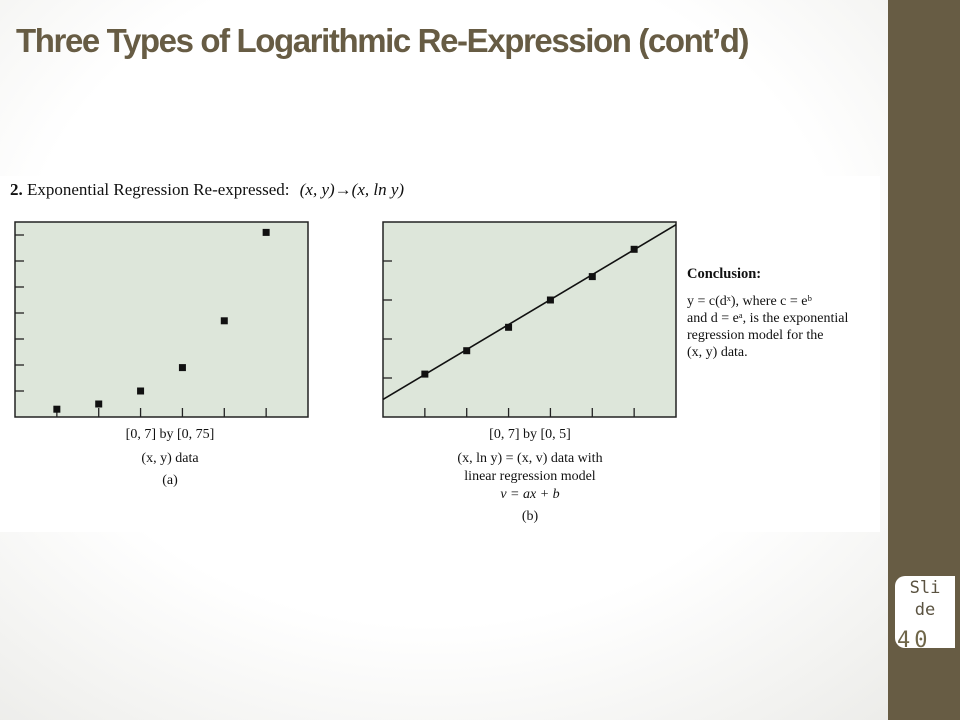  What do you see at coordinates (755, 335) in the screenshot?
I see `conclusion-line-3: regression model for the` at bounding box center [755, 335].